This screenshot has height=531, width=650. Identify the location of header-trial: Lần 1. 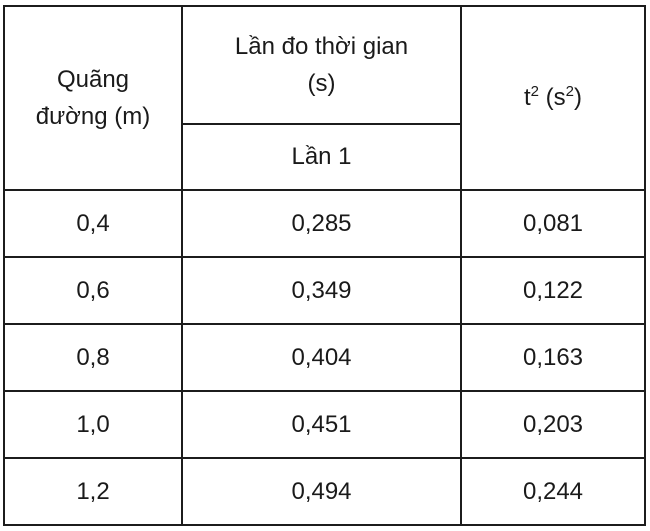
(321, 157).